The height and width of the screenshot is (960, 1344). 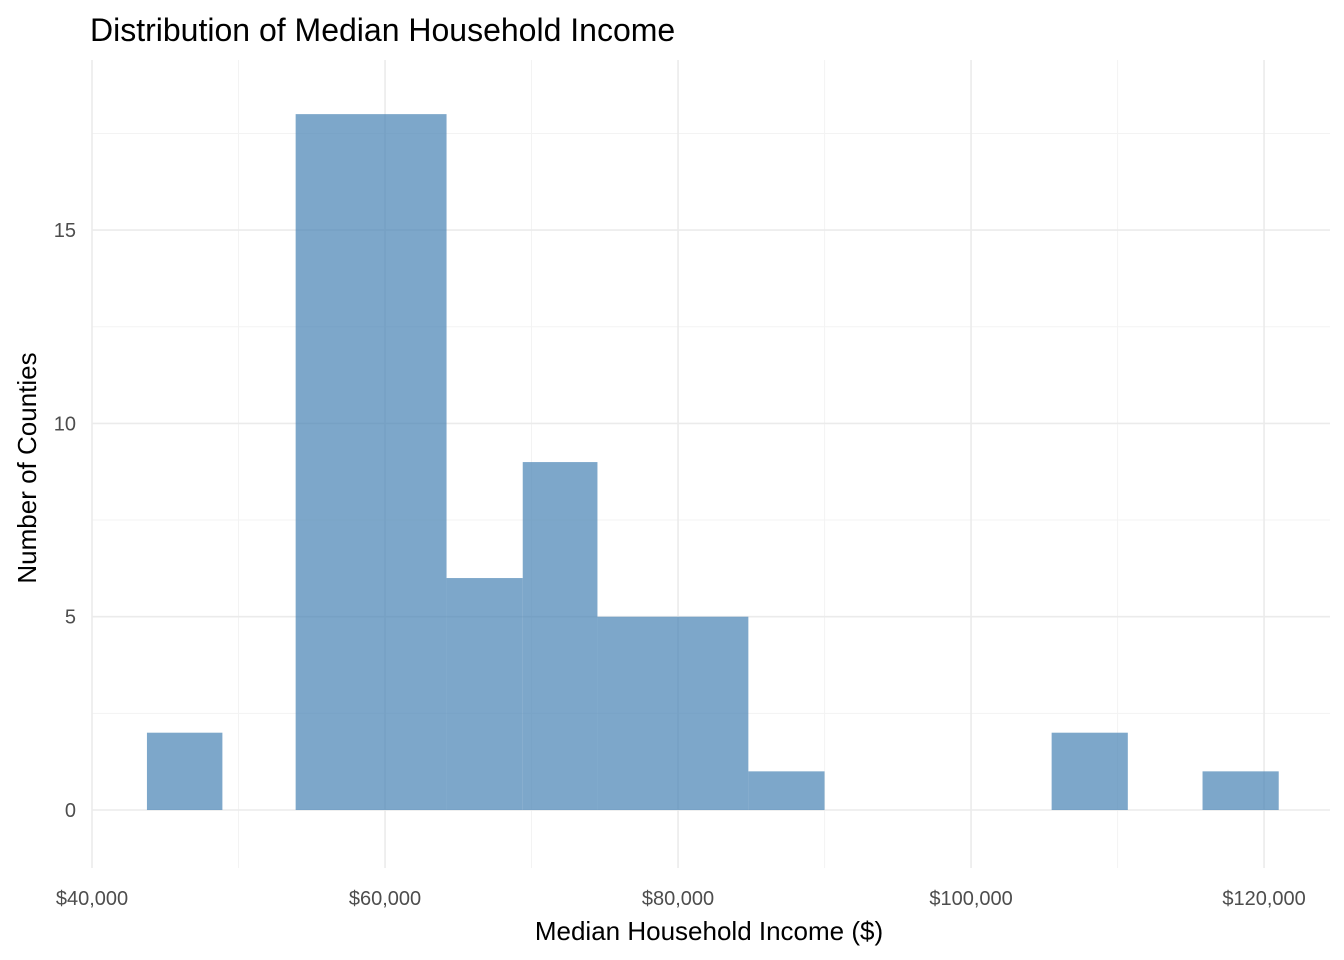 What do you see at coordinates (65, 231) in the screenshot?
I see `y-tick-label: 15` at bounding box center [65, 231].